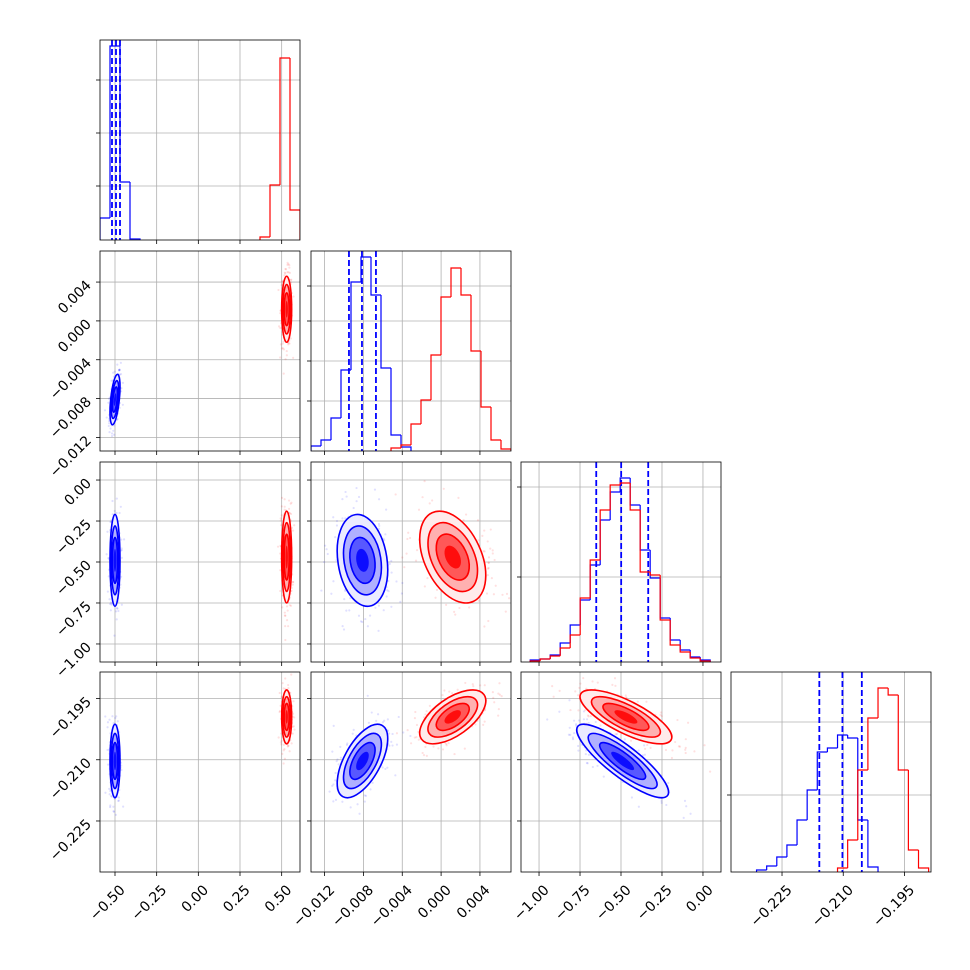 Image resolution: width=970 pixels, height=970 pixels. I want to click on y-tick-label: −0.75, so click(74, 619).